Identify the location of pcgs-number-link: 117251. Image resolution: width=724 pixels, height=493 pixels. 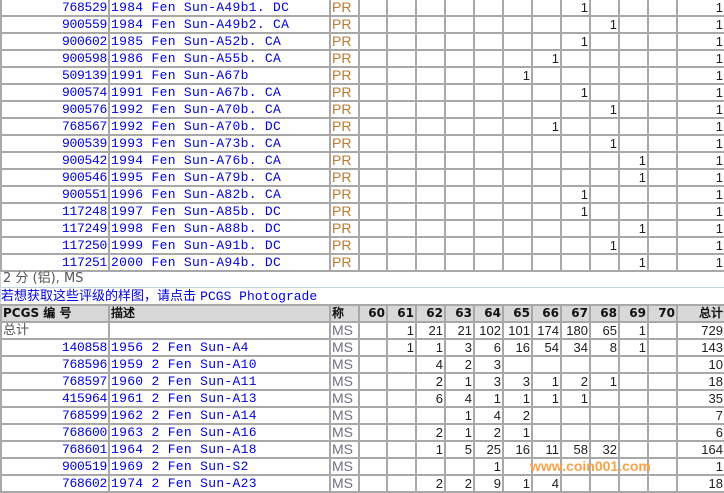
(55, 262).